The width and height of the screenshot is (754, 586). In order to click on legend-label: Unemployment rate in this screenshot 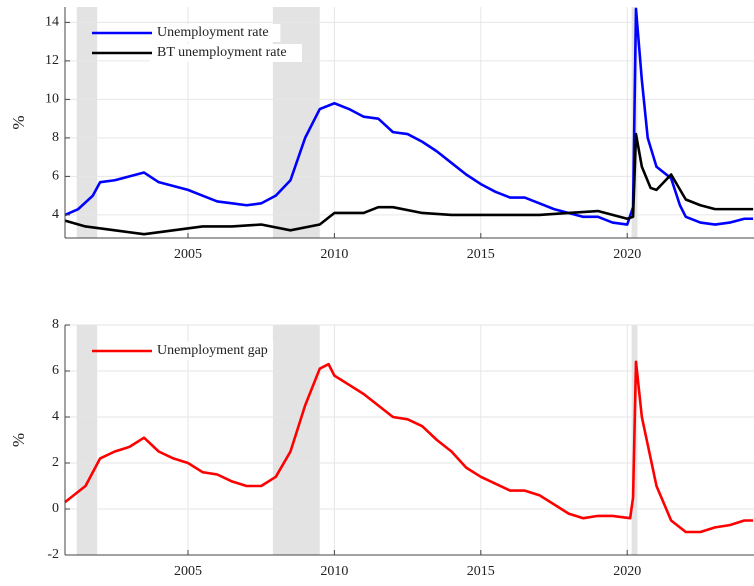, I will do `click(213, 32)`.